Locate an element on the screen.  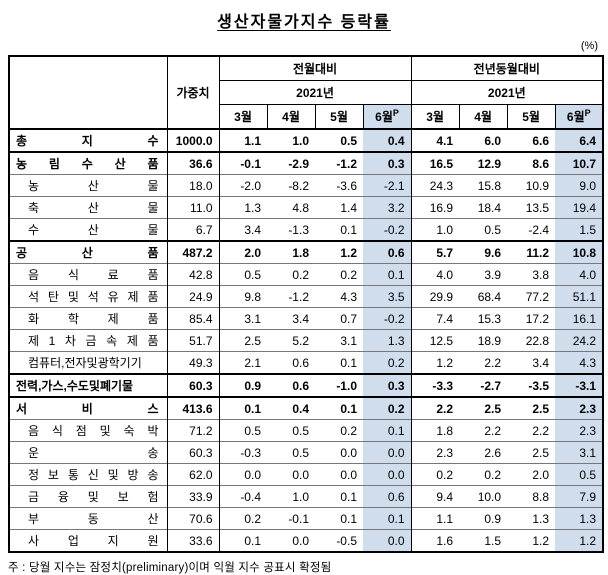
mom-value: 0.0 is located at coordinates (291, 474).